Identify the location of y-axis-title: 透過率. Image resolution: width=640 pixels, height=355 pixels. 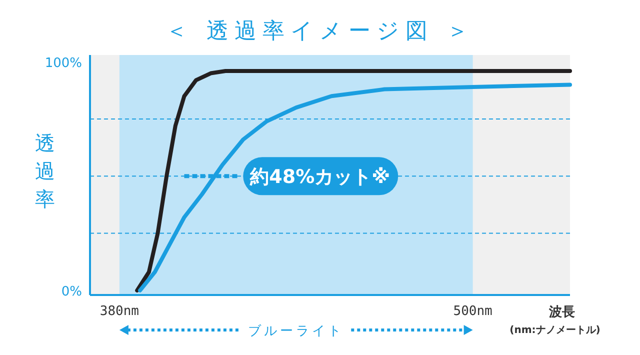
(45, 171).